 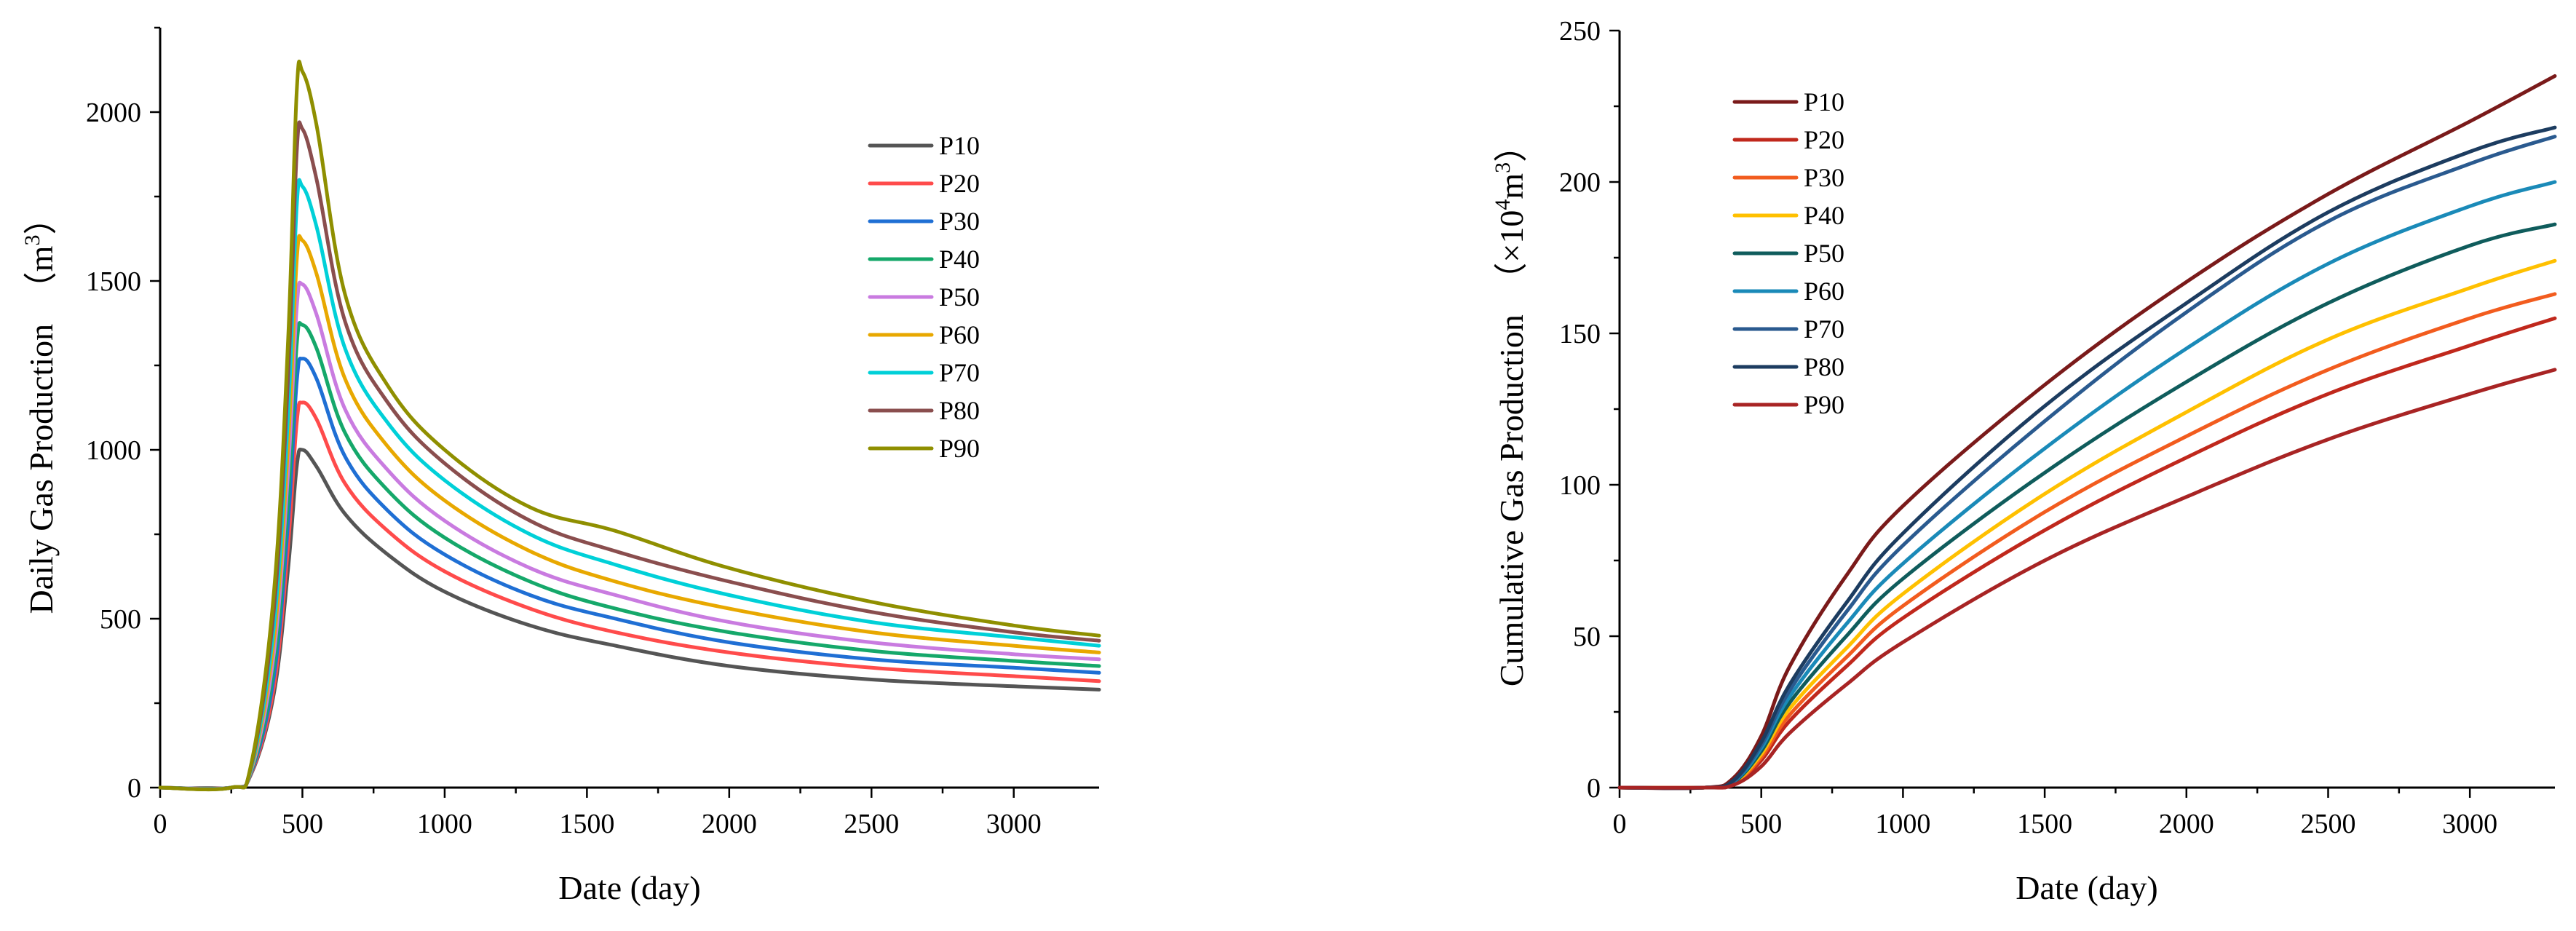 What do you see at coordinates (113, 450) in the screenshot?
I see `y-tick-label: 1000` at bounding box center [113, 450].